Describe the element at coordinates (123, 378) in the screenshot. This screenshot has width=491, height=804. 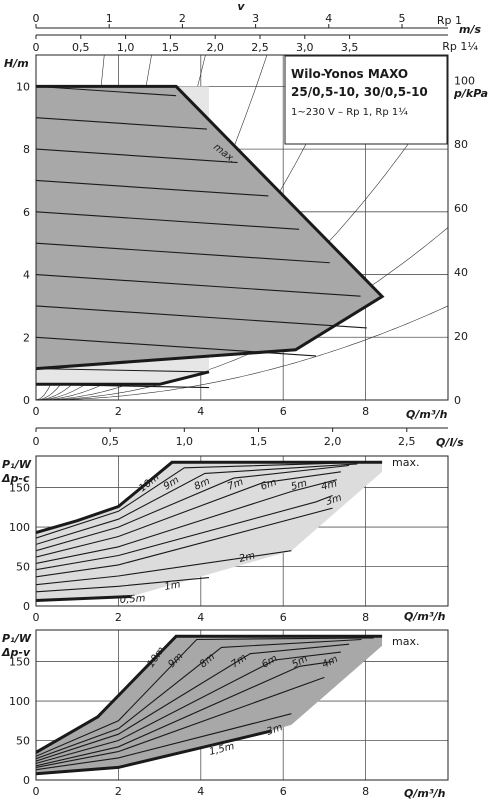
I see `min-curve` at that location.